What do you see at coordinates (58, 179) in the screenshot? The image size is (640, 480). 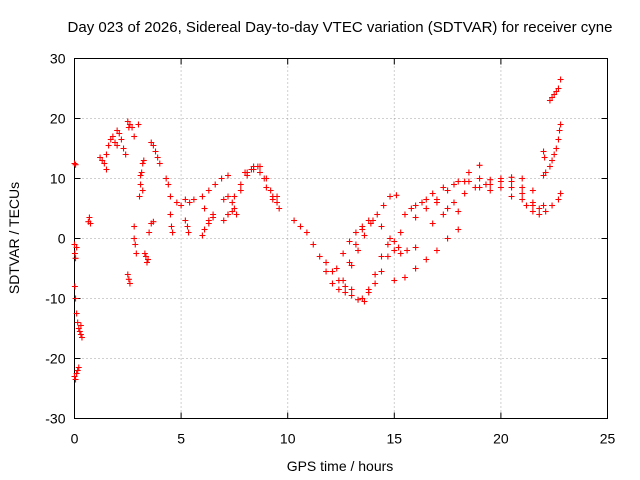 I see `y-tick-label: 10` at bounding box center [58, 179].